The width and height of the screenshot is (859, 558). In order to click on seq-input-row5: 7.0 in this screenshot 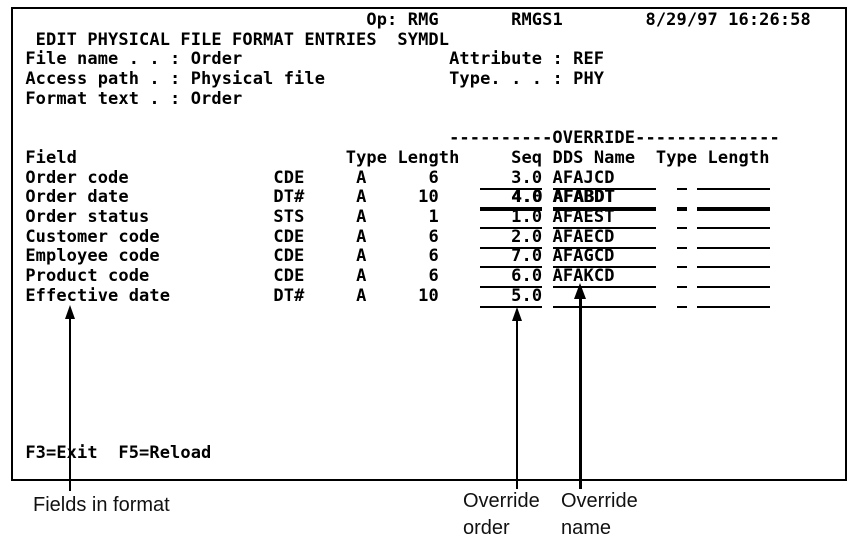, I will do `click(511, 257)`.